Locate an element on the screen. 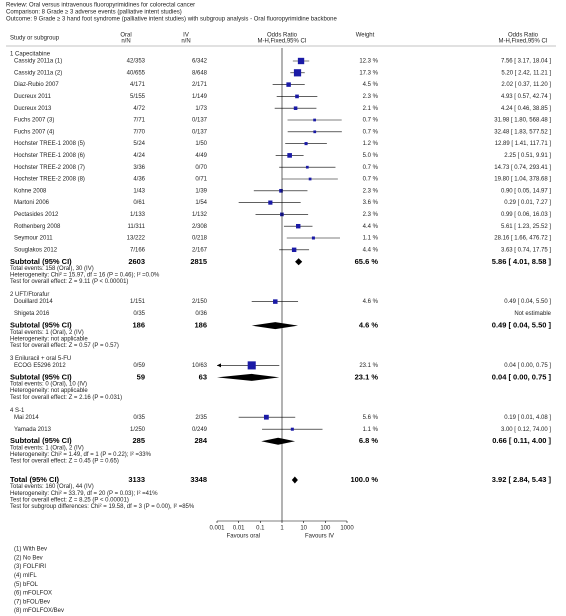 This screenshot has height=616, width=566. oral-count: 7/166 is located at coordinates (138, 250).